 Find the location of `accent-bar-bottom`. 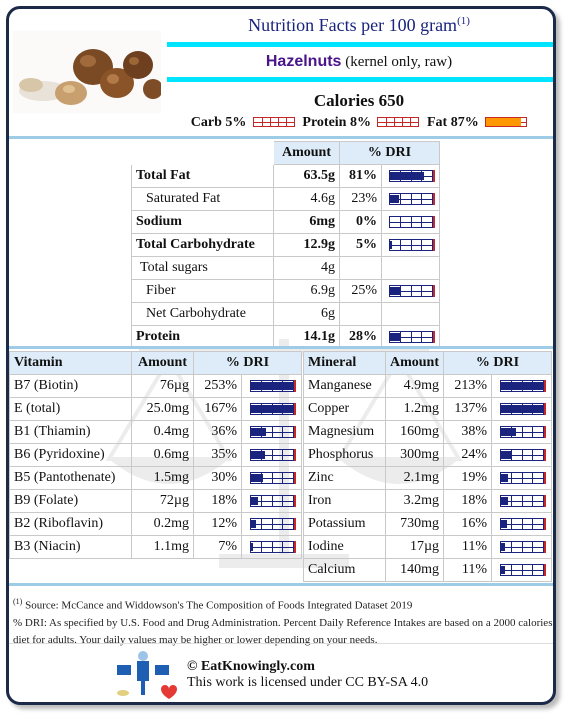

accent-bar-bottom is located at coordinates (360, 79).